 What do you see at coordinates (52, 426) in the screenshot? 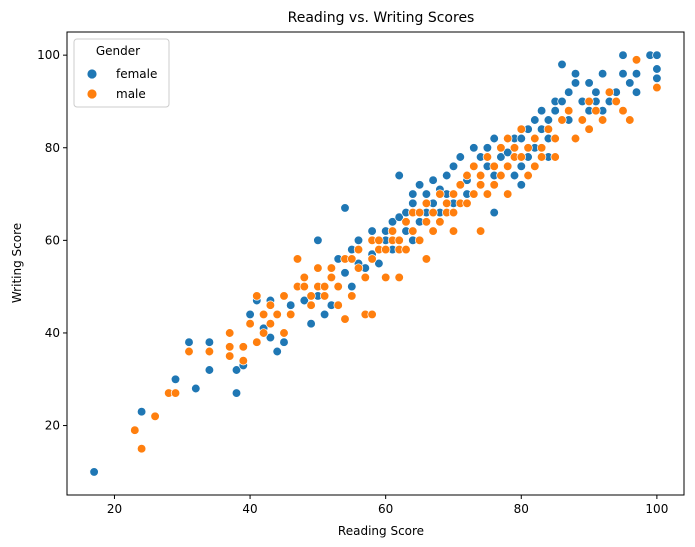
I see `y-tick-label-20: 20` at bounding box center [52, 426].